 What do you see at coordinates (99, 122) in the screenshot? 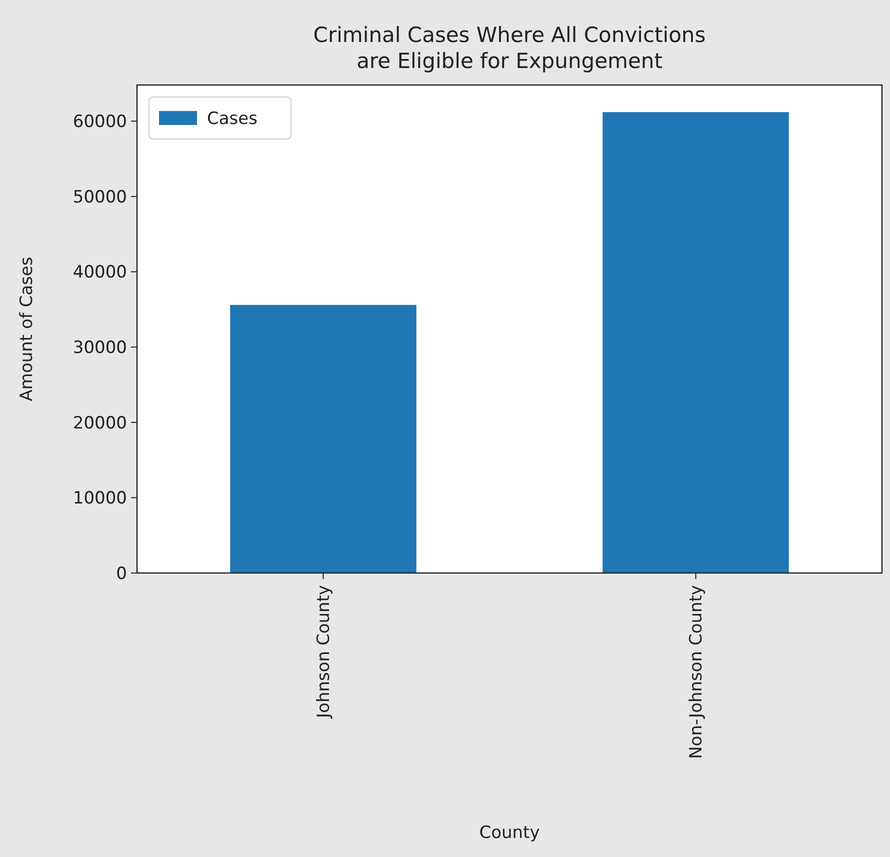
I see `y-tick-label: 60000` at bounding box center [99, 122].